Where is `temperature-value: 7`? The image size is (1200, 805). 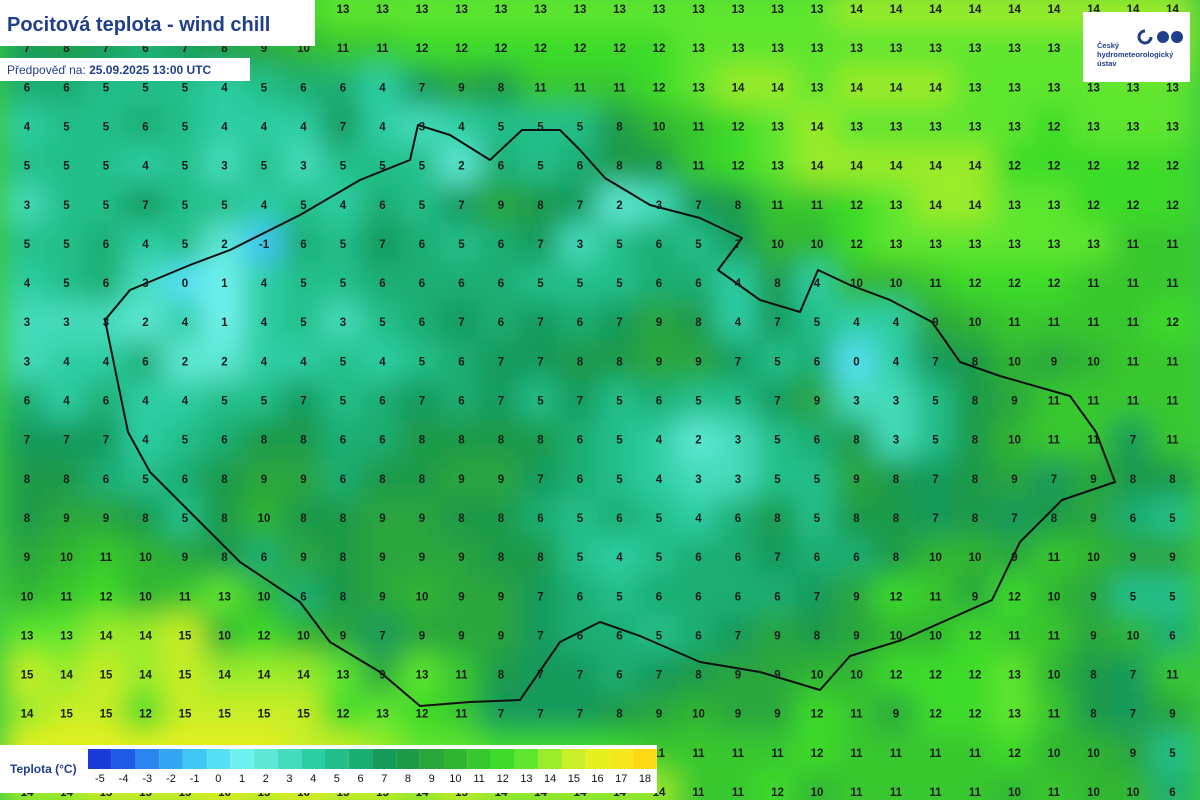 temperature-value: 7 is located at coordinates (501, 362).